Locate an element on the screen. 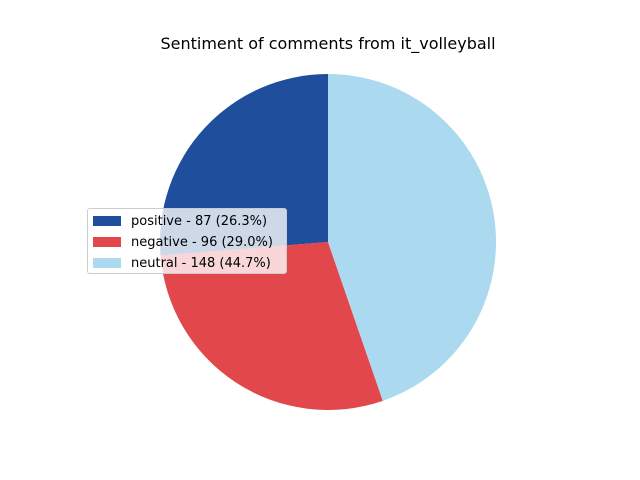 Image resolution: width=640 pixels, height=480 pixels. pie-slice-negative is located at coordinates (271, 326).